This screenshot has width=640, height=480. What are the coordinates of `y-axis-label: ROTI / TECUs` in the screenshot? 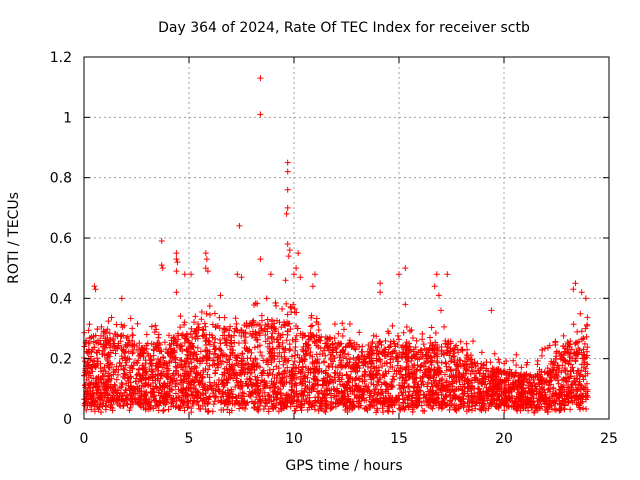 It's located at (14, 238).